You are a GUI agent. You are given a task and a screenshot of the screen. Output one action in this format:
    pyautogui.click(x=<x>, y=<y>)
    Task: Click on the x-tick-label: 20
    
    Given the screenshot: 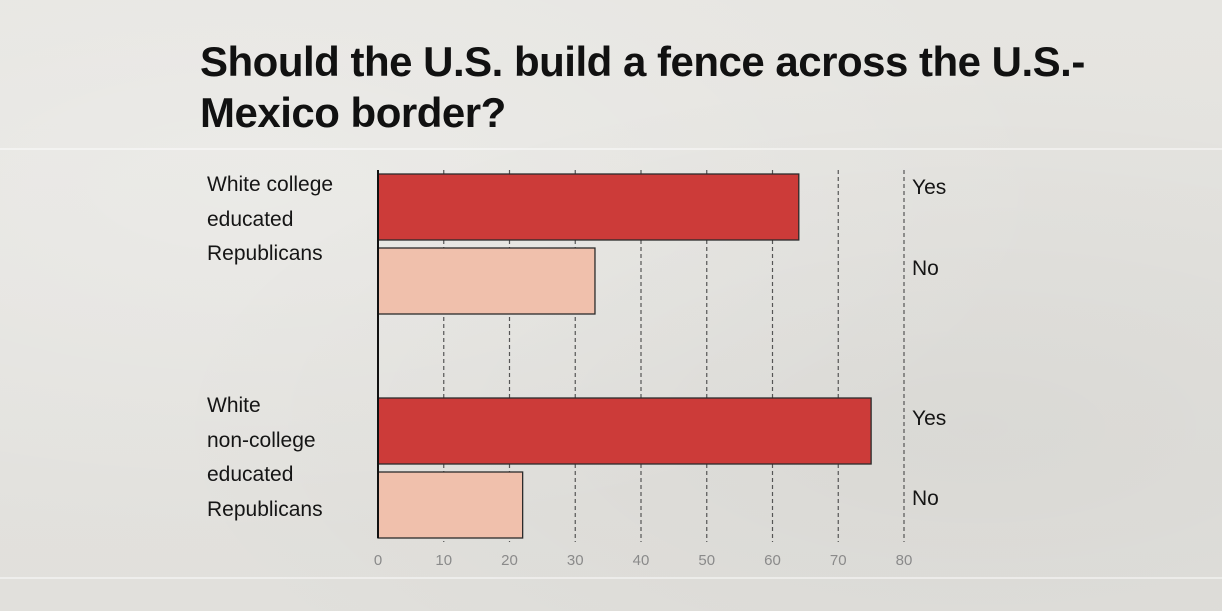 What is the action you would take?
    pyautogui.click(x=509, y=560)
    